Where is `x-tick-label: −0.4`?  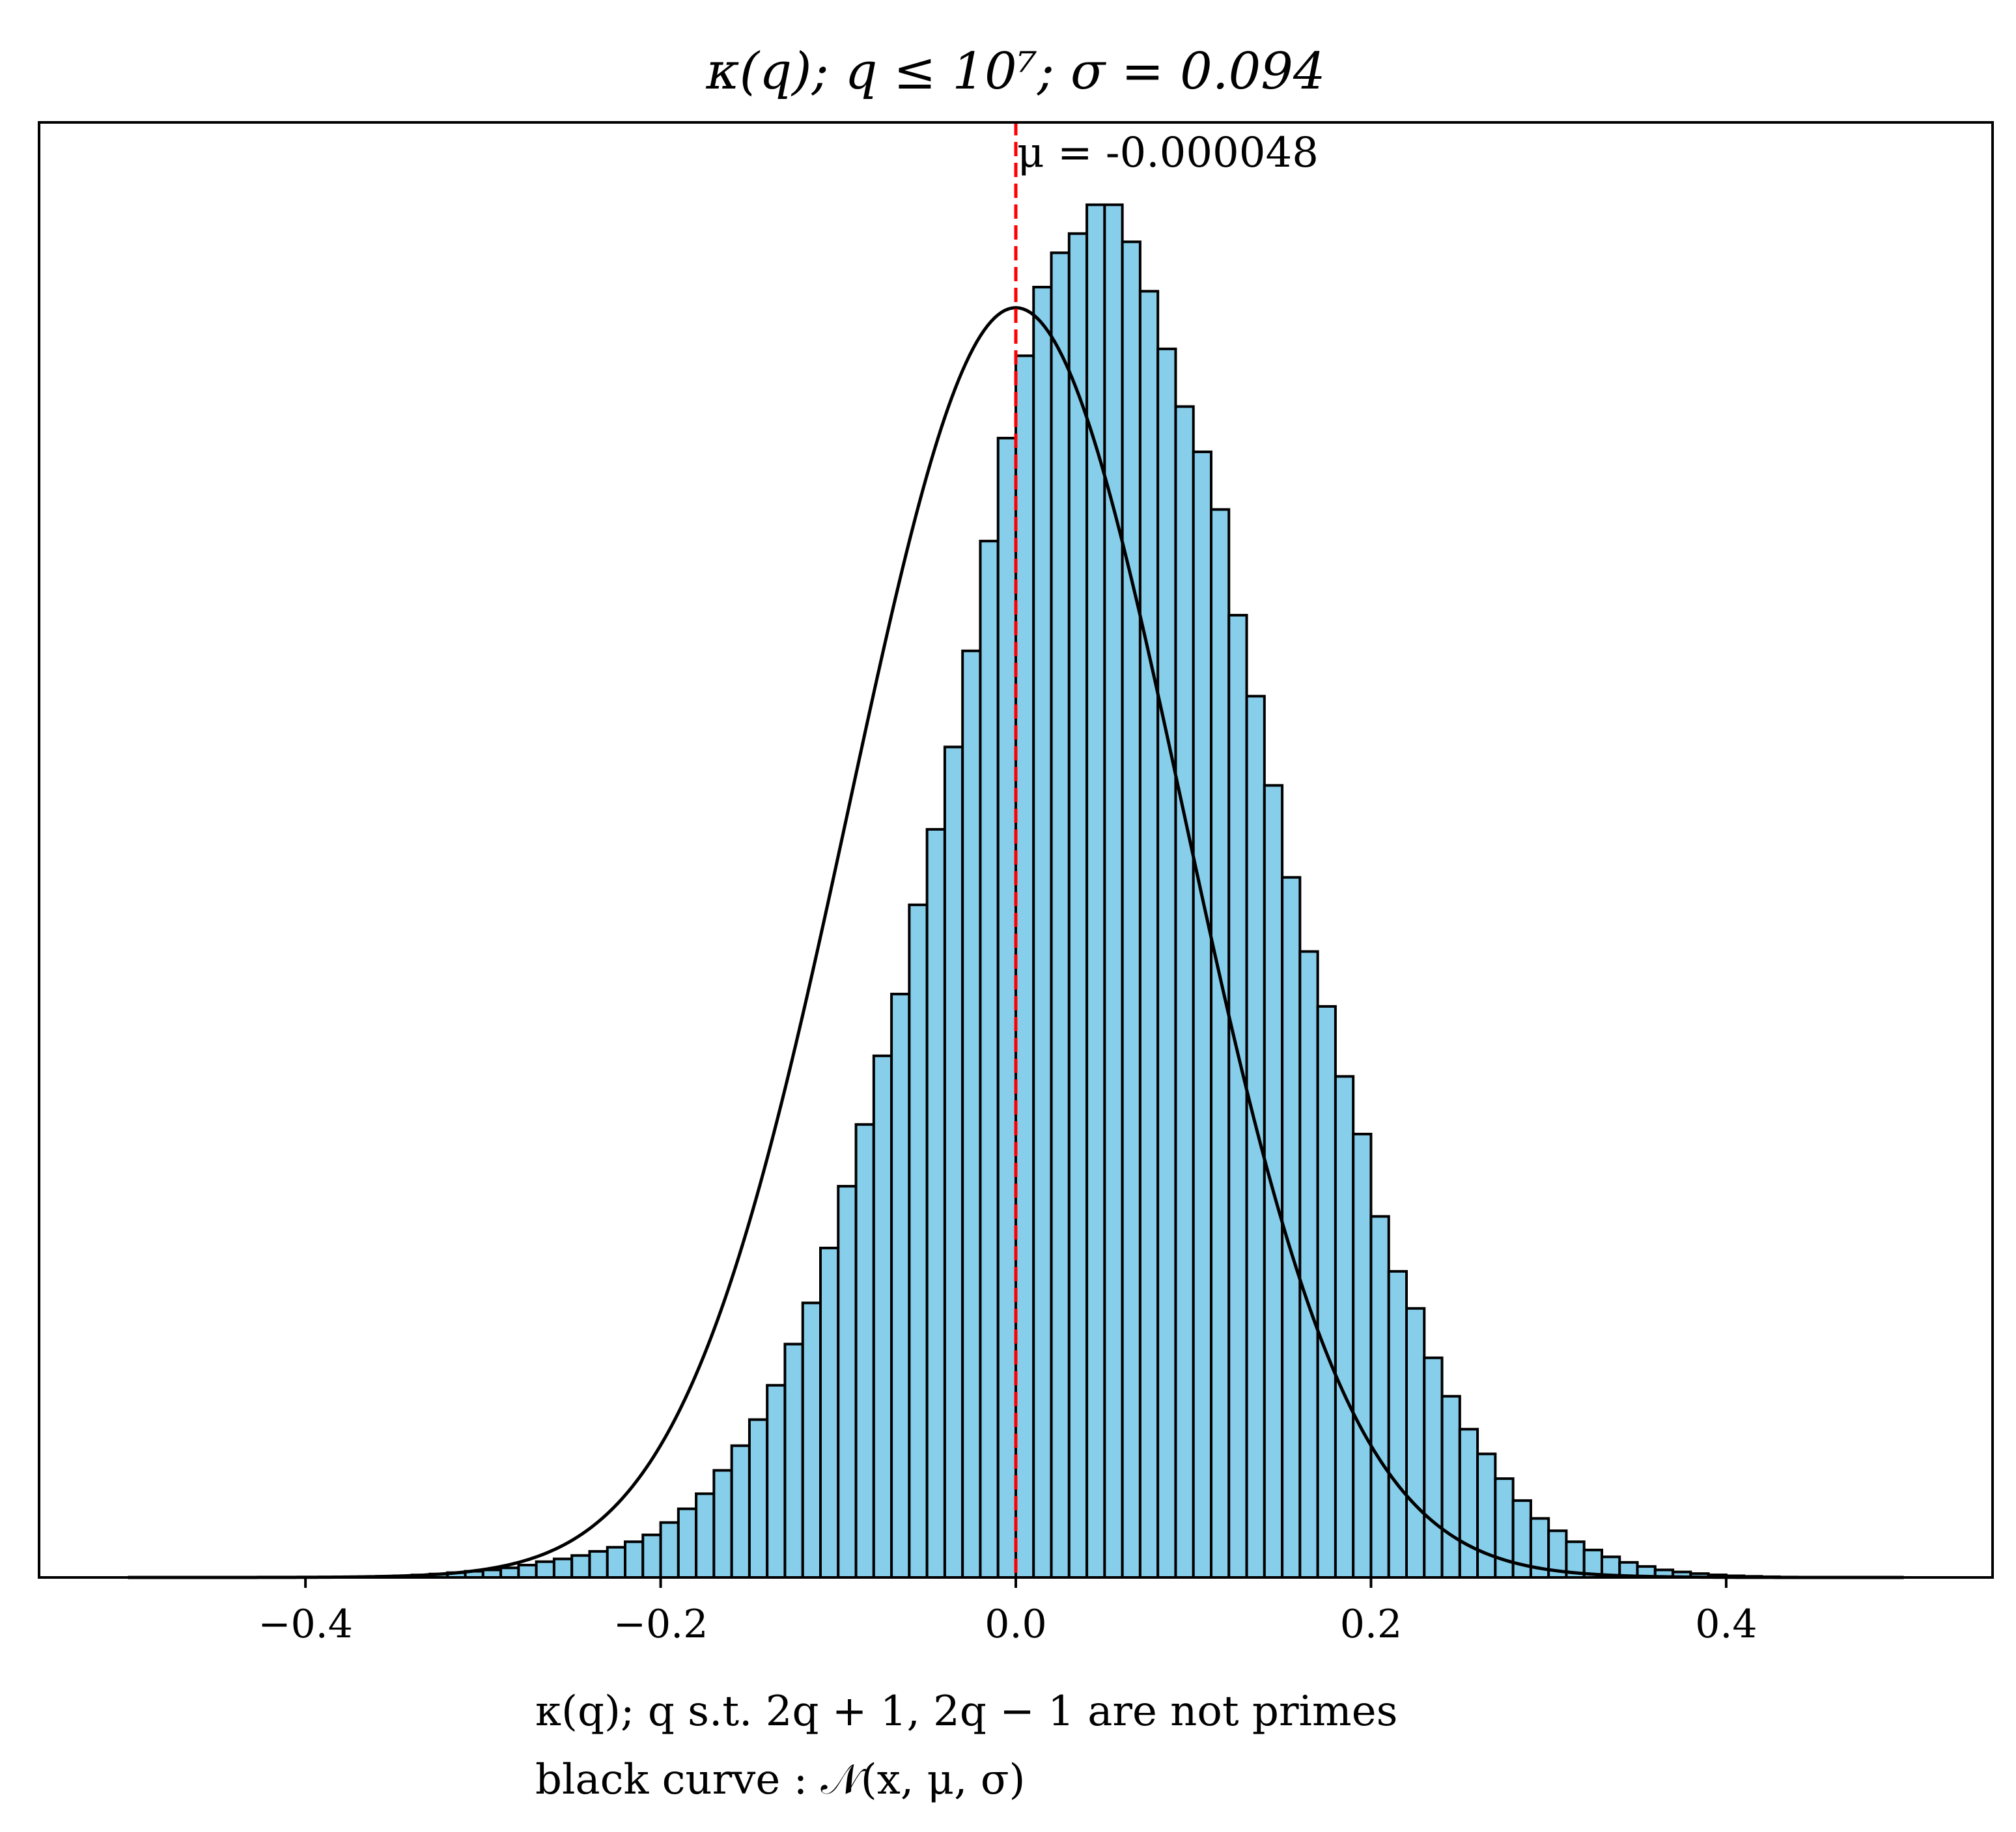
x-tick-label: −0.4 is located at coordinates (306, 1625).